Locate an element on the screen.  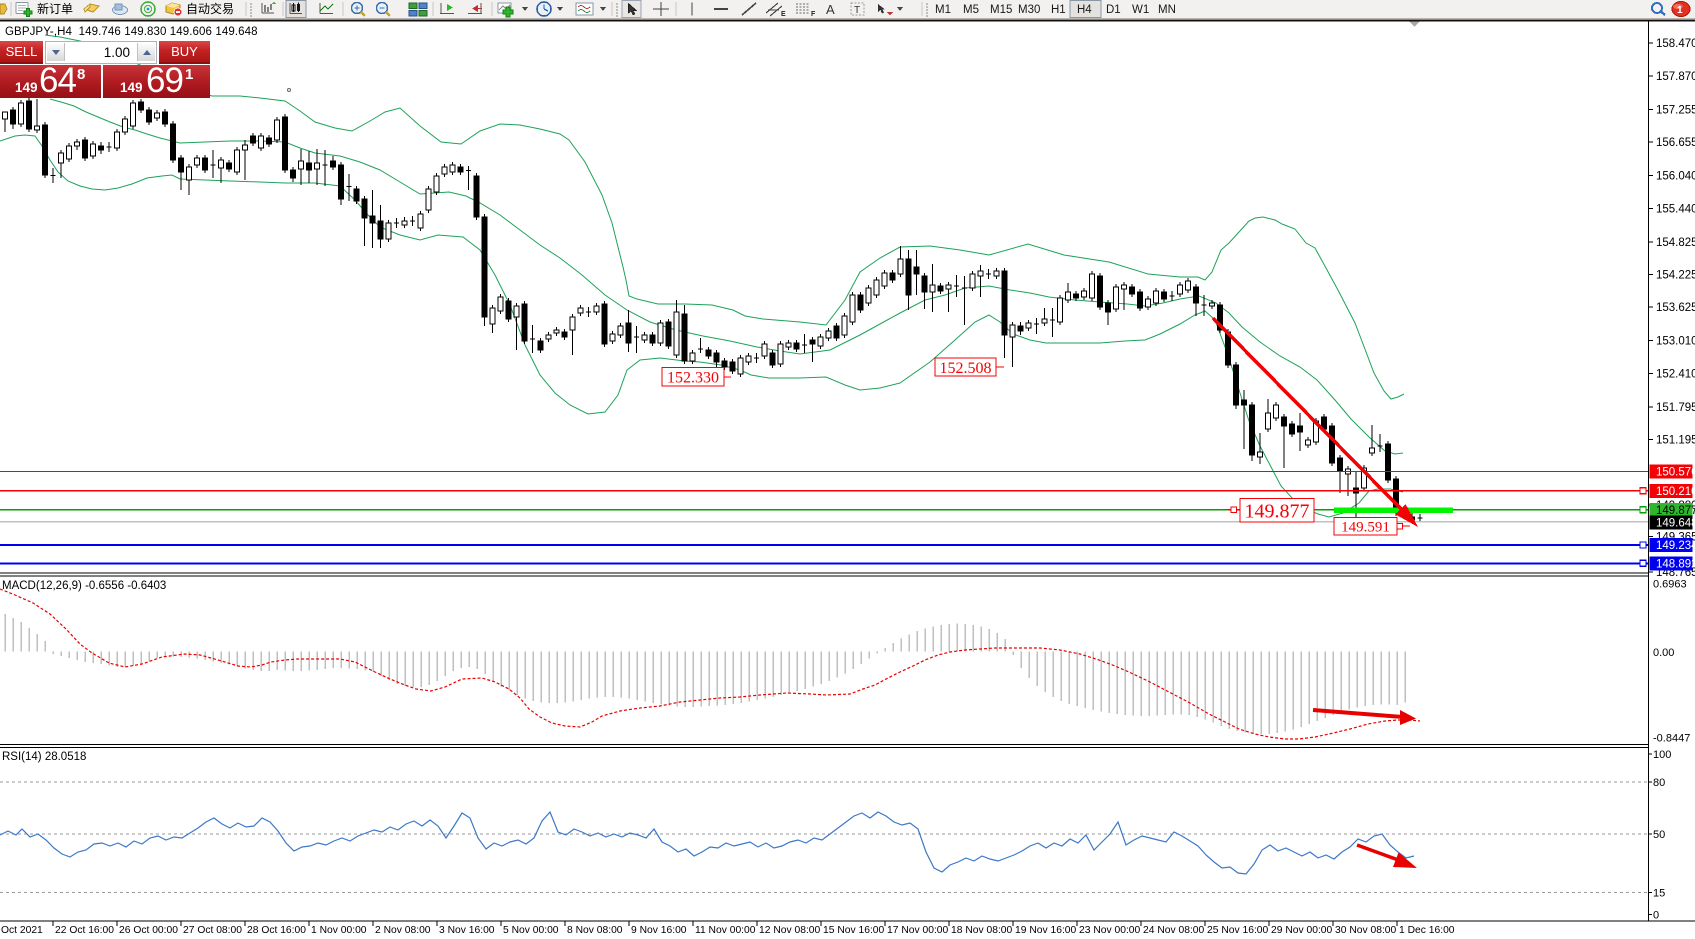
svg-text: 148.892 is located at coordinates (1675, 564).